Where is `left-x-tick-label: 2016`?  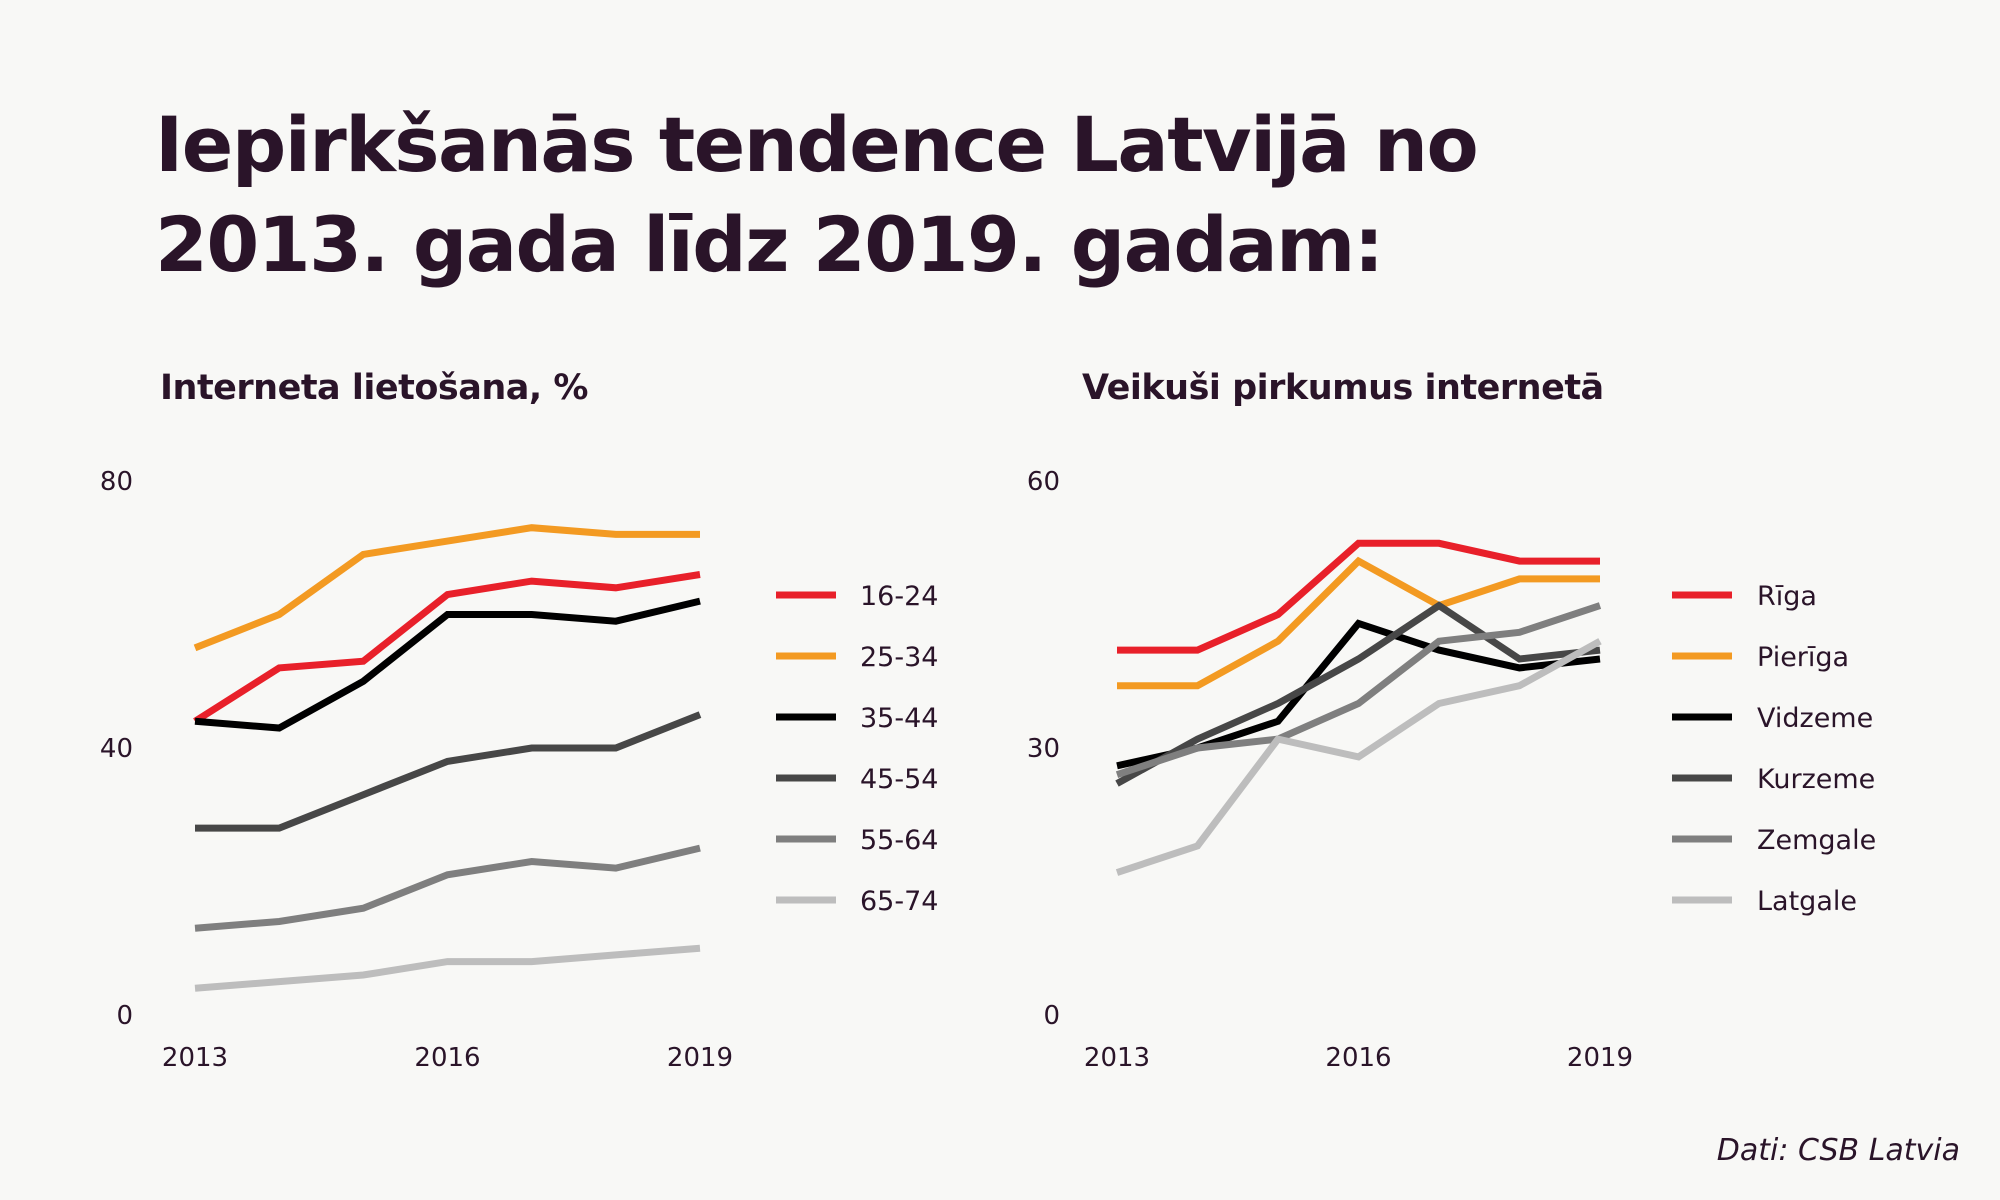 left-x-tick-label: 2016 is located at coordinates (447, 1058).